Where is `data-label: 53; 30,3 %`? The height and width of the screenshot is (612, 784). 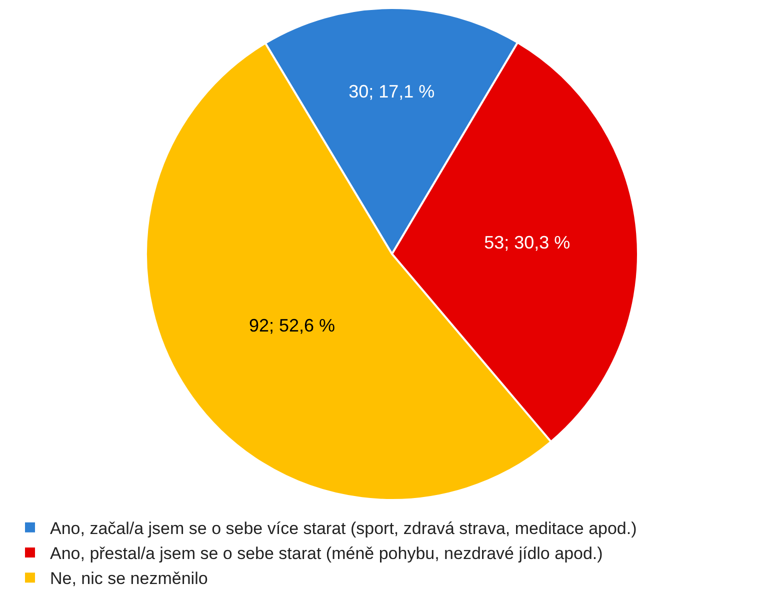 data-label: 53; 30,3 % is located at coordinates (527, 242).